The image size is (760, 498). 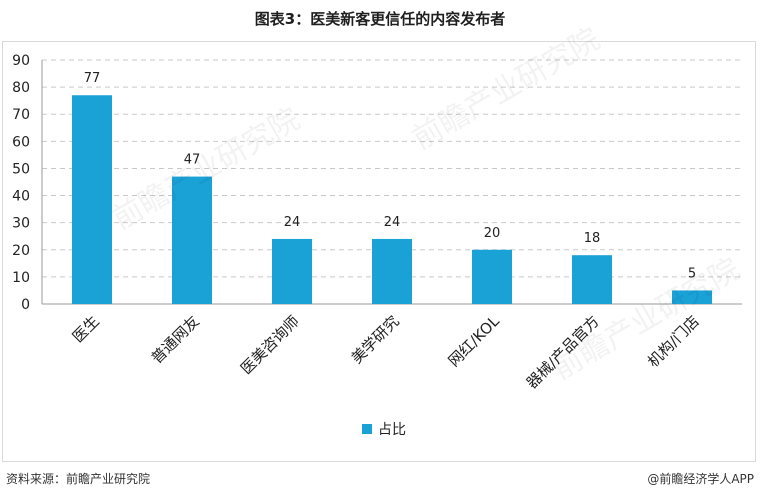 I want to click on y-tick-label: 90, so click(x=21, y=61).